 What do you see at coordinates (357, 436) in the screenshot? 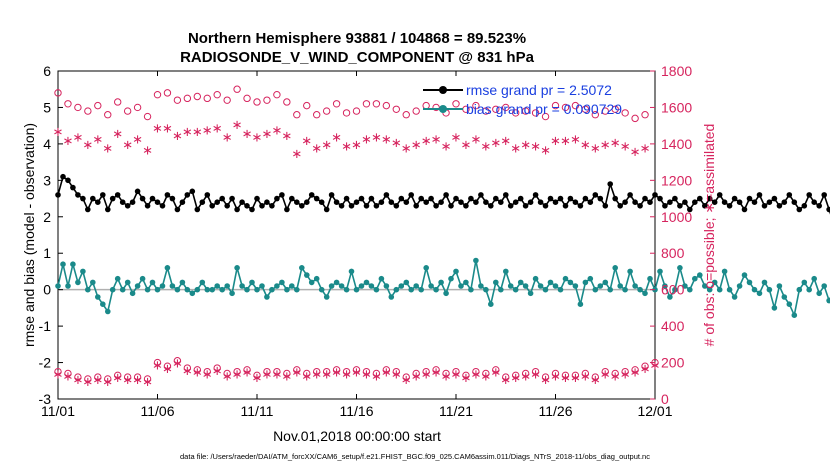
I see `x-axis-label: Nov.01,2018 00:00:00 start` at bounding box center [357, 436].